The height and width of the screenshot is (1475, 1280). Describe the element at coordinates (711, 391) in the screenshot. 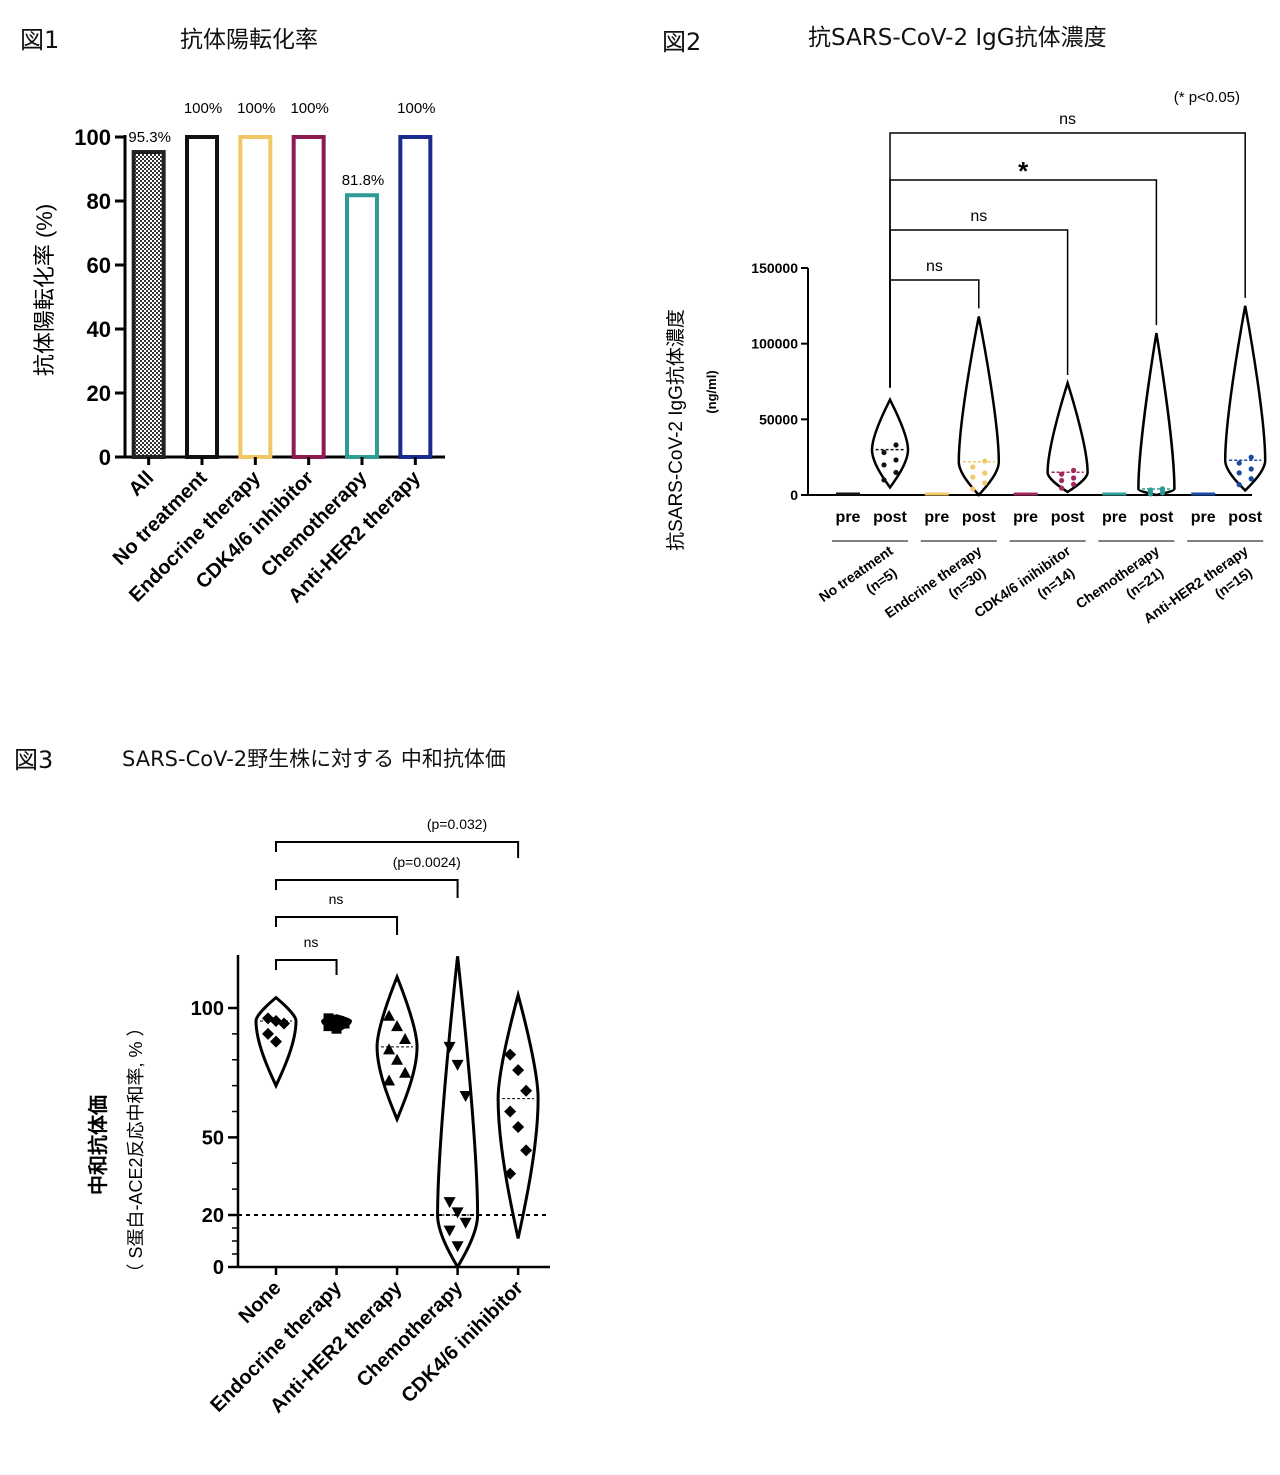

I see `fig2-y-axis-unit: (ng/ml)` at that location.